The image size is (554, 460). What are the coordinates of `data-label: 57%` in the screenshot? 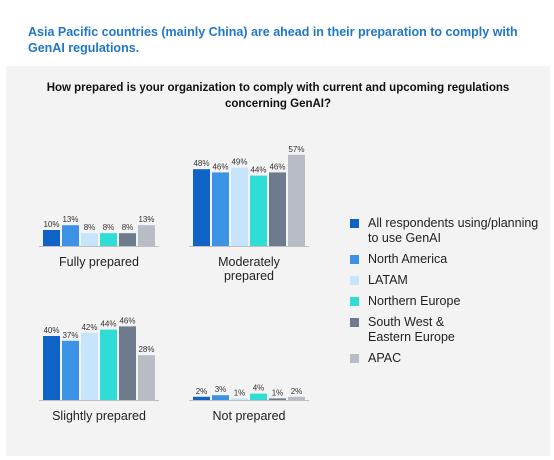 It's located at (296, 149).